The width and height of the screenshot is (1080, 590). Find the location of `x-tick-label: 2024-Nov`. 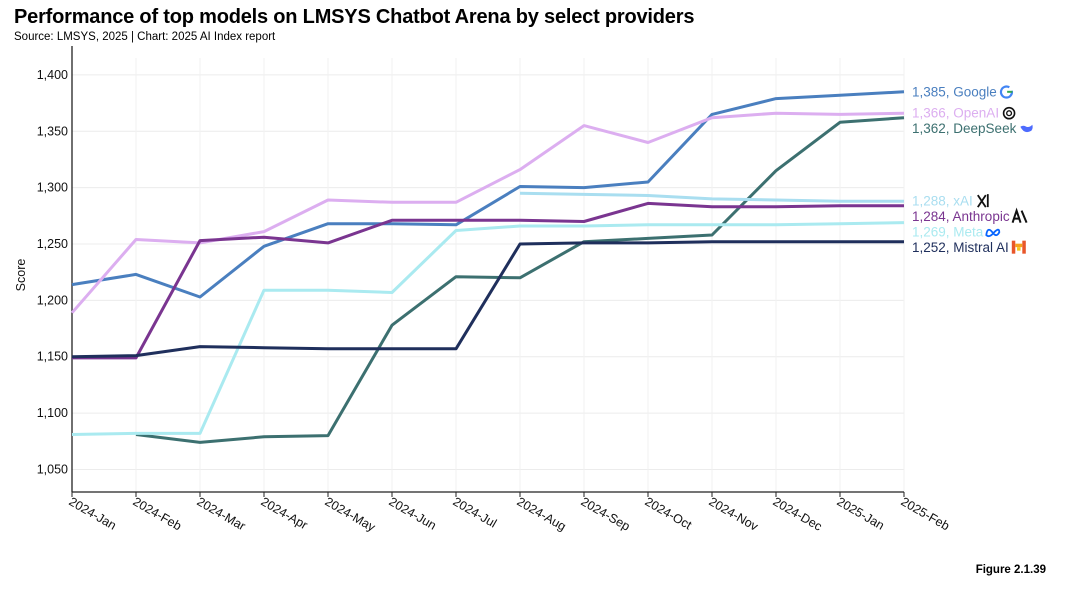

x-tick-label: 2024-Nov is located at coordinates (734, 514).